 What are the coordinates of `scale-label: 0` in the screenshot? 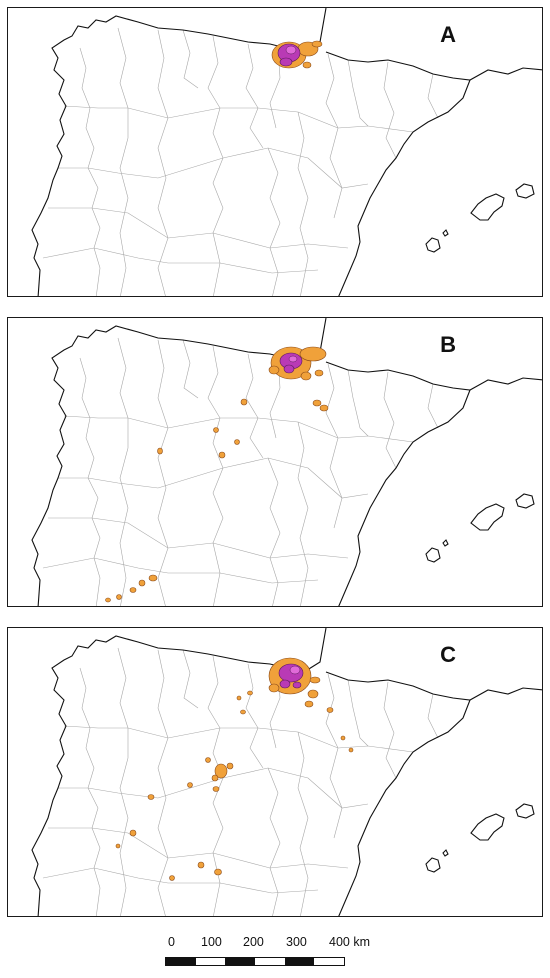 It's located at (171, 942).